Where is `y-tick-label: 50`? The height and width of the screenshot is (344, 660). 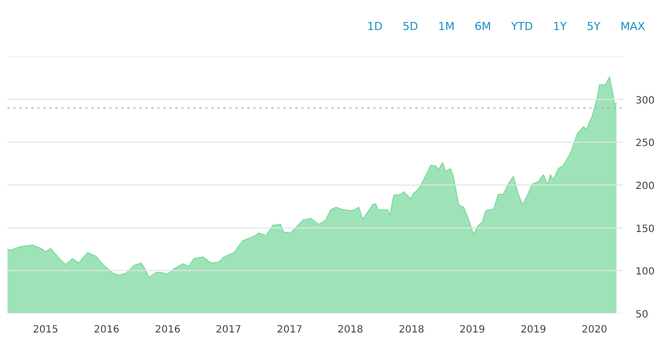
y-tick-label: 50 is located at coordinates (642, 315).